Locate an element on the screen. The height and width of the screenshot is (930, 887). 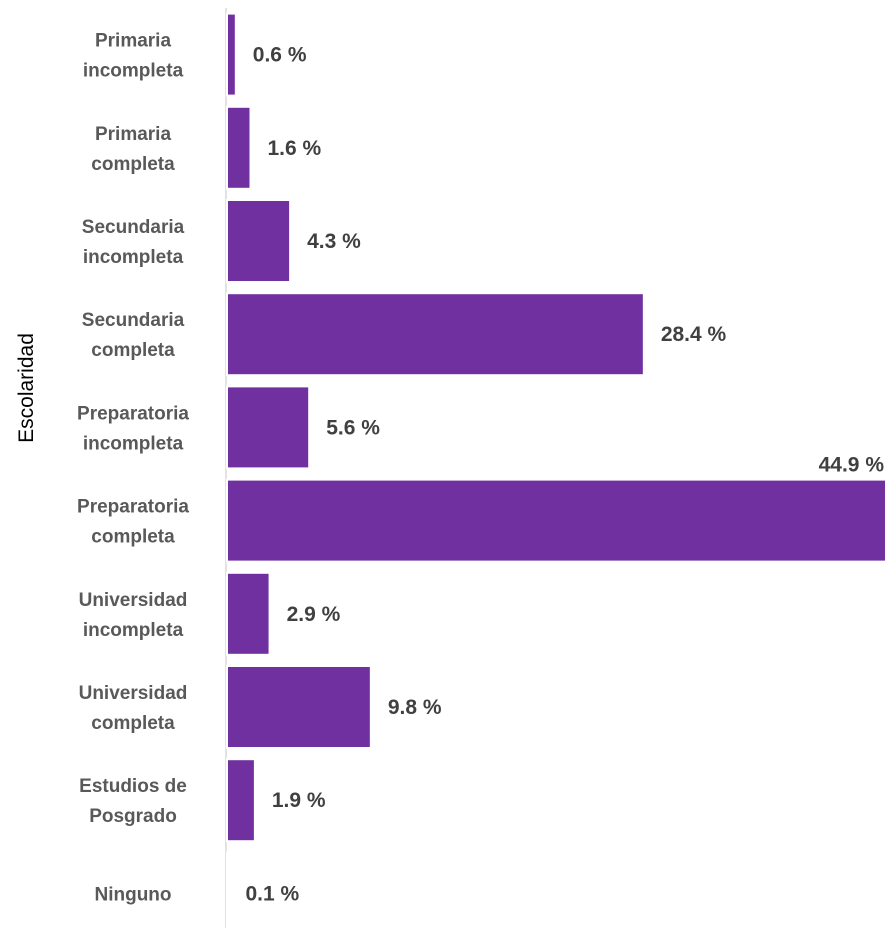
category-label: Universidad incompleta is located at coordinates (133, 615).